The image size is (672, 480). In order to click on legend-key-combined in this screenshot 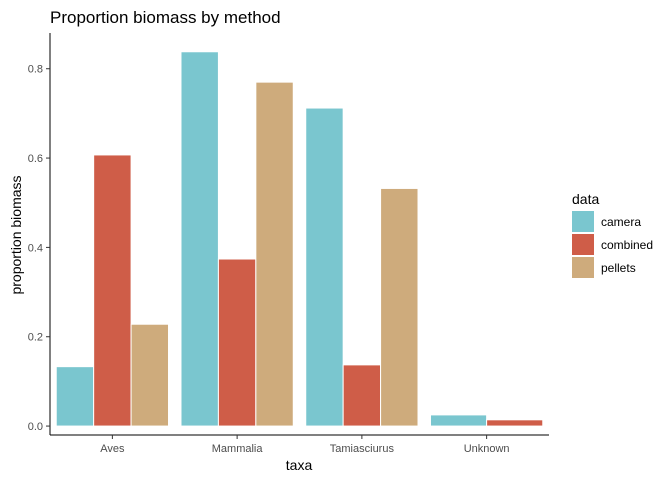, I will do `click(583, 244)`.